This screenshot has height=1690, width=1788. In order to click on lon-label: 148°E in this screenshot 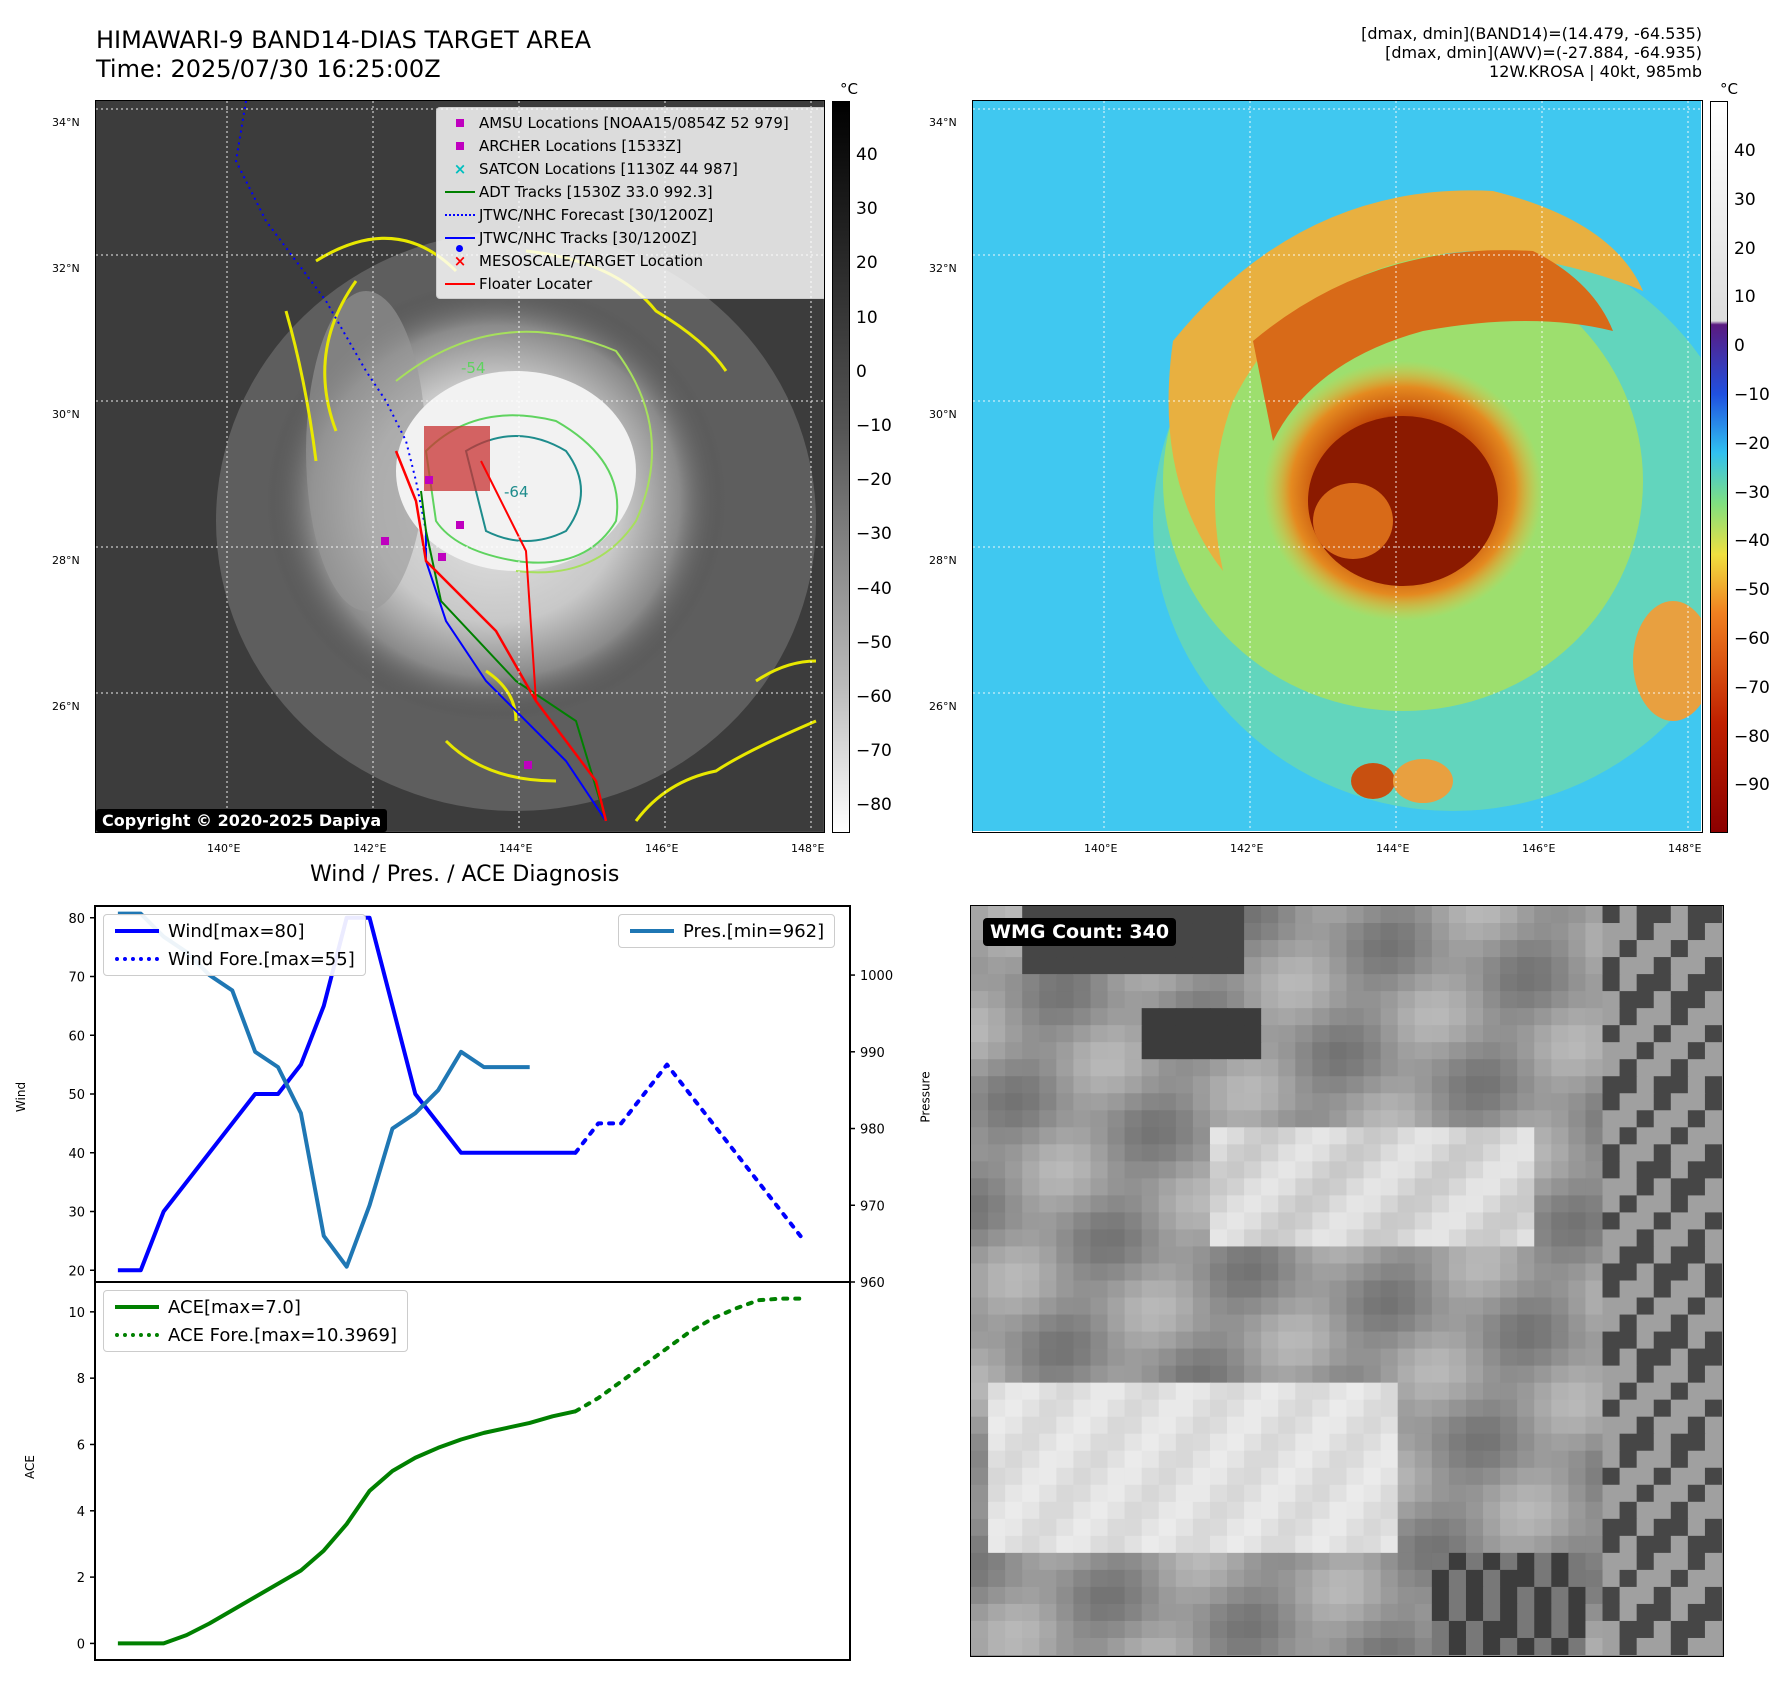, I will do `click(1685, 848)`.